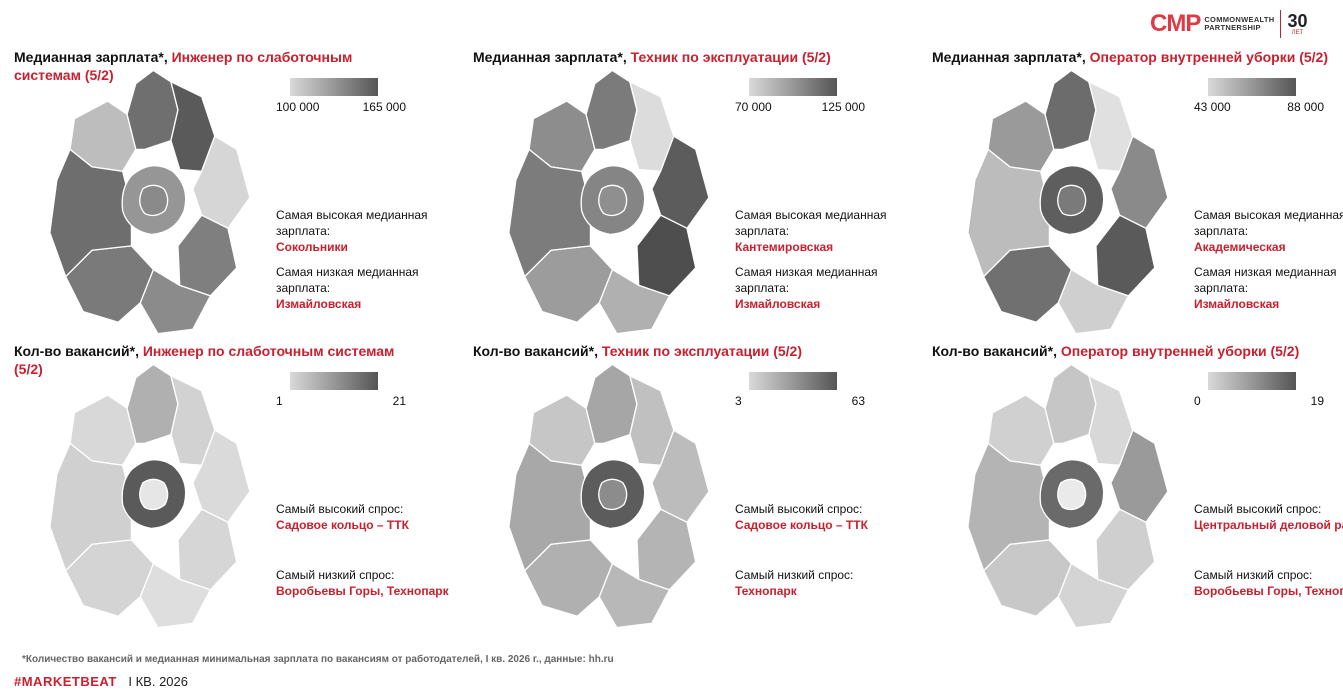 Image resolution: width=1343 pixels, height=697 pixels. I want to click on color-legend: 70 000 125 000, so click(800, 96).